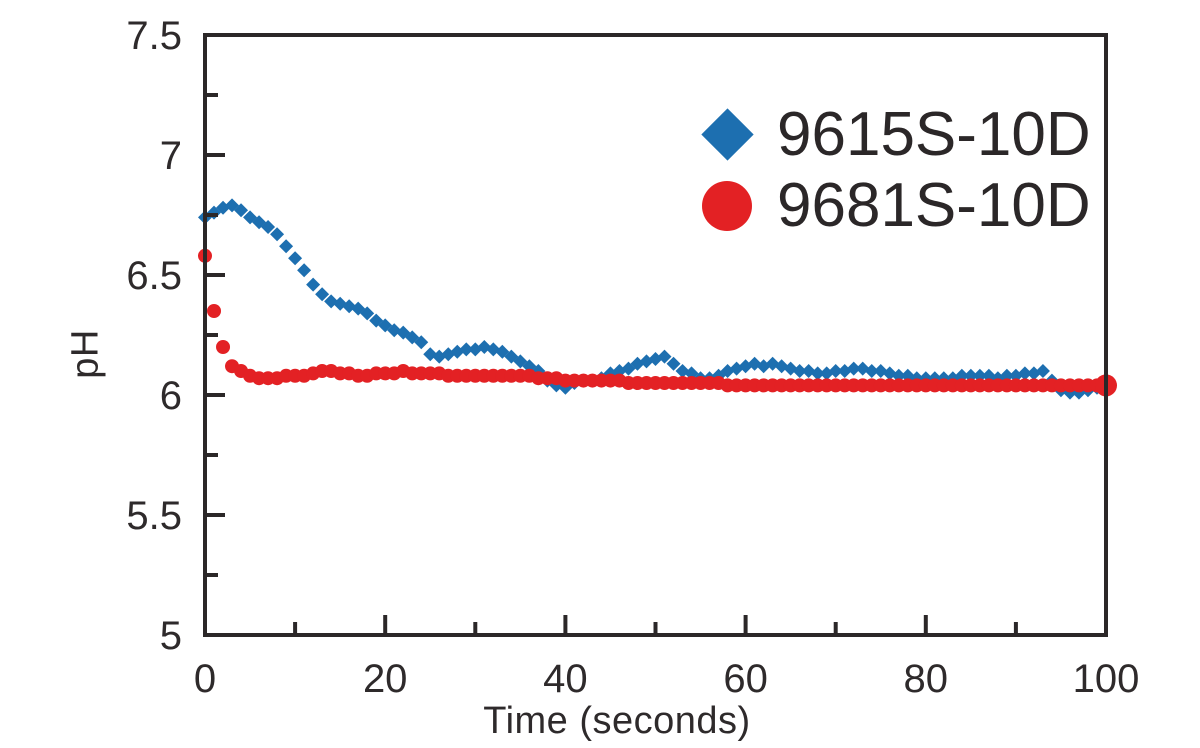 This screenshot has height=748, width=1200. I want to click on x-tick-label: 100, so click(1106, 679).